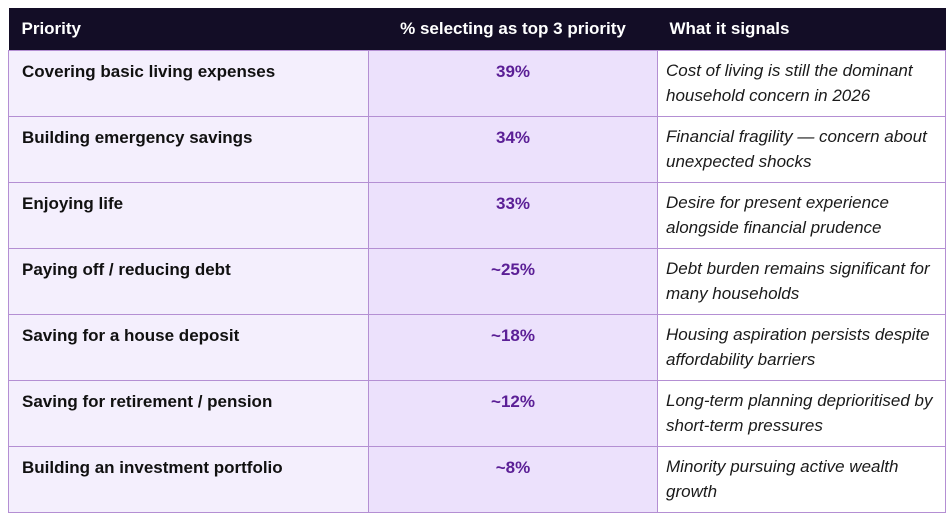  What do you see at coordinates (513, 149) in the screenshot?
I see `percent-cell: 34%` at bounding box center [513, 149].